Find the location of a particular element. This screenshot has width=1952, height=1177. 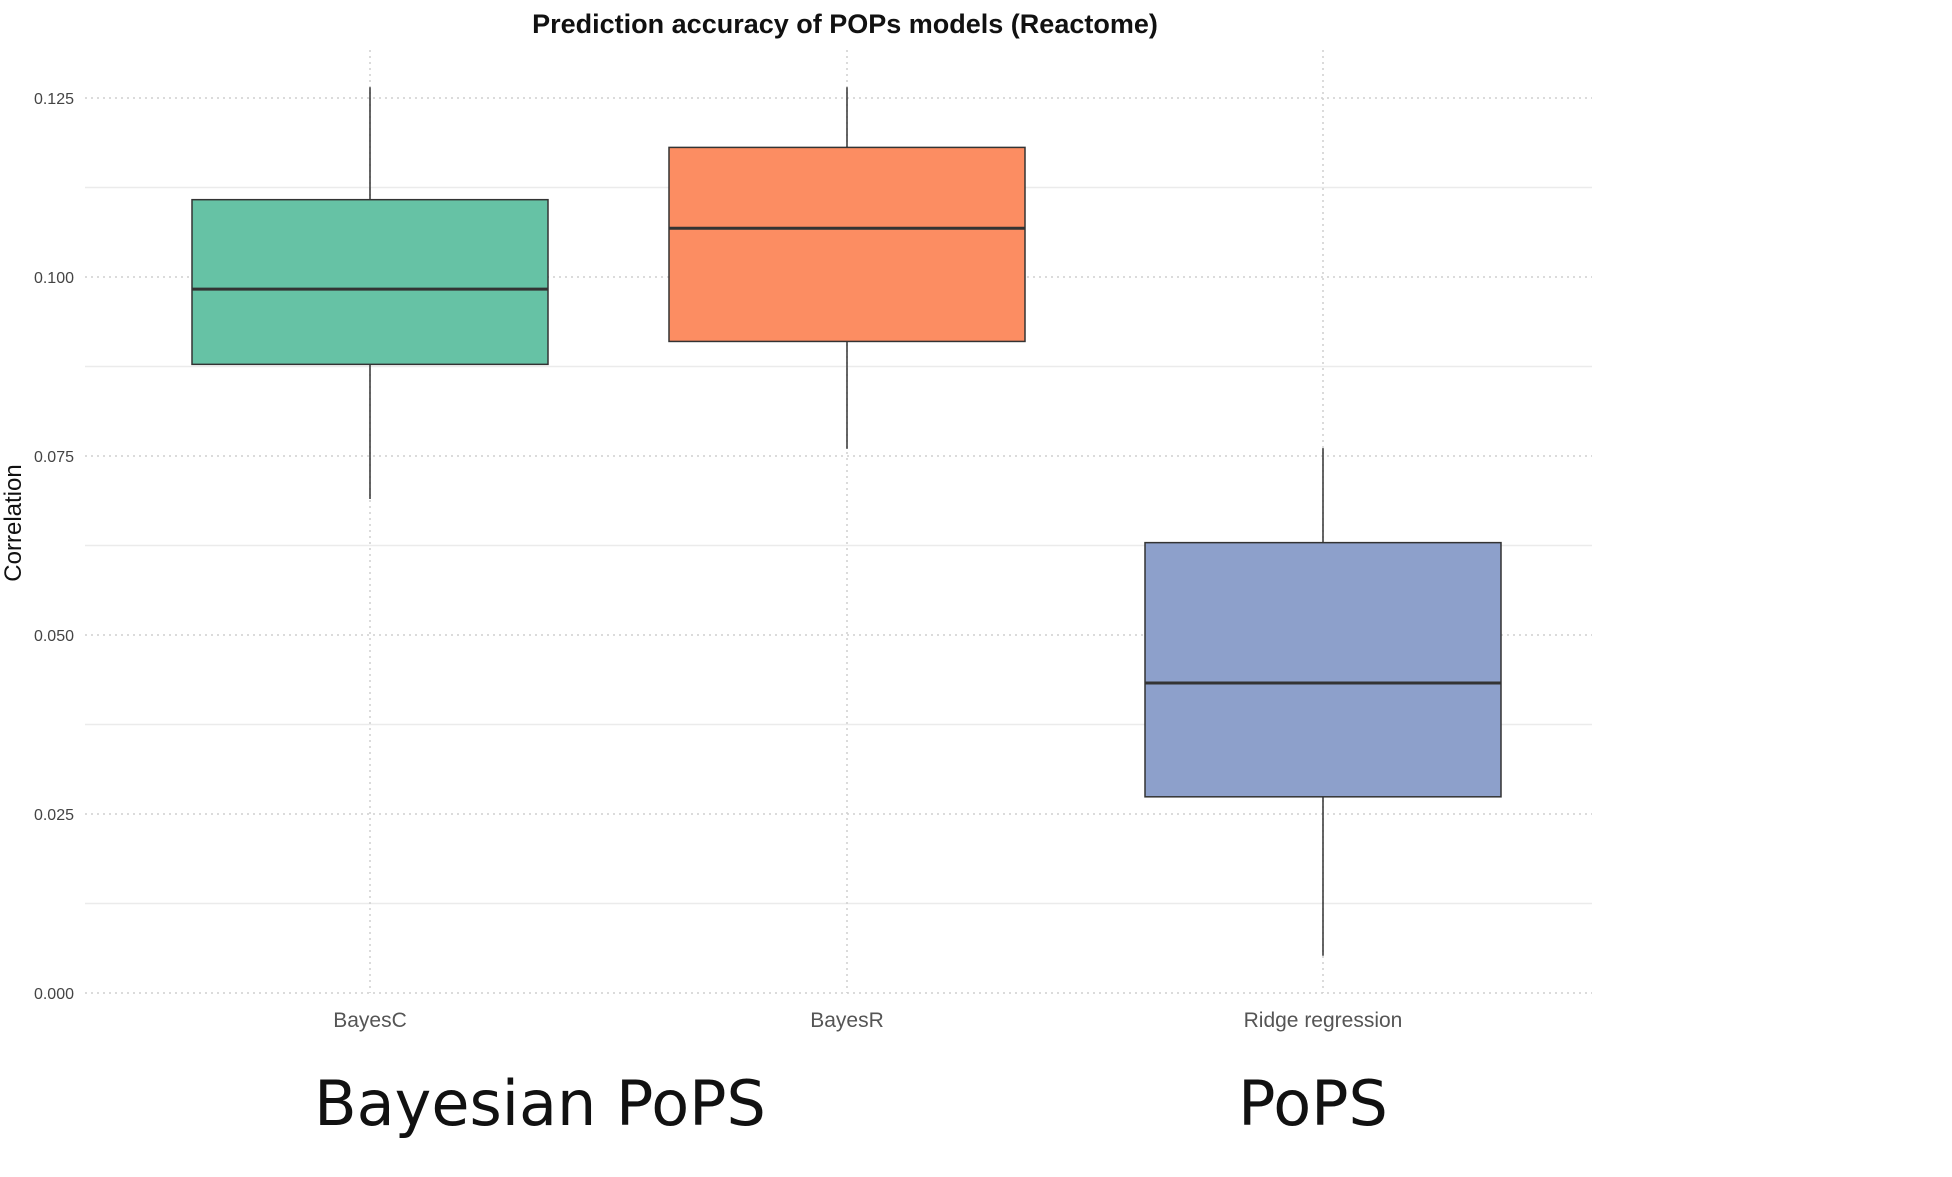

x-tick-label: Ridge regression is located at coordinates (1323, 1020).